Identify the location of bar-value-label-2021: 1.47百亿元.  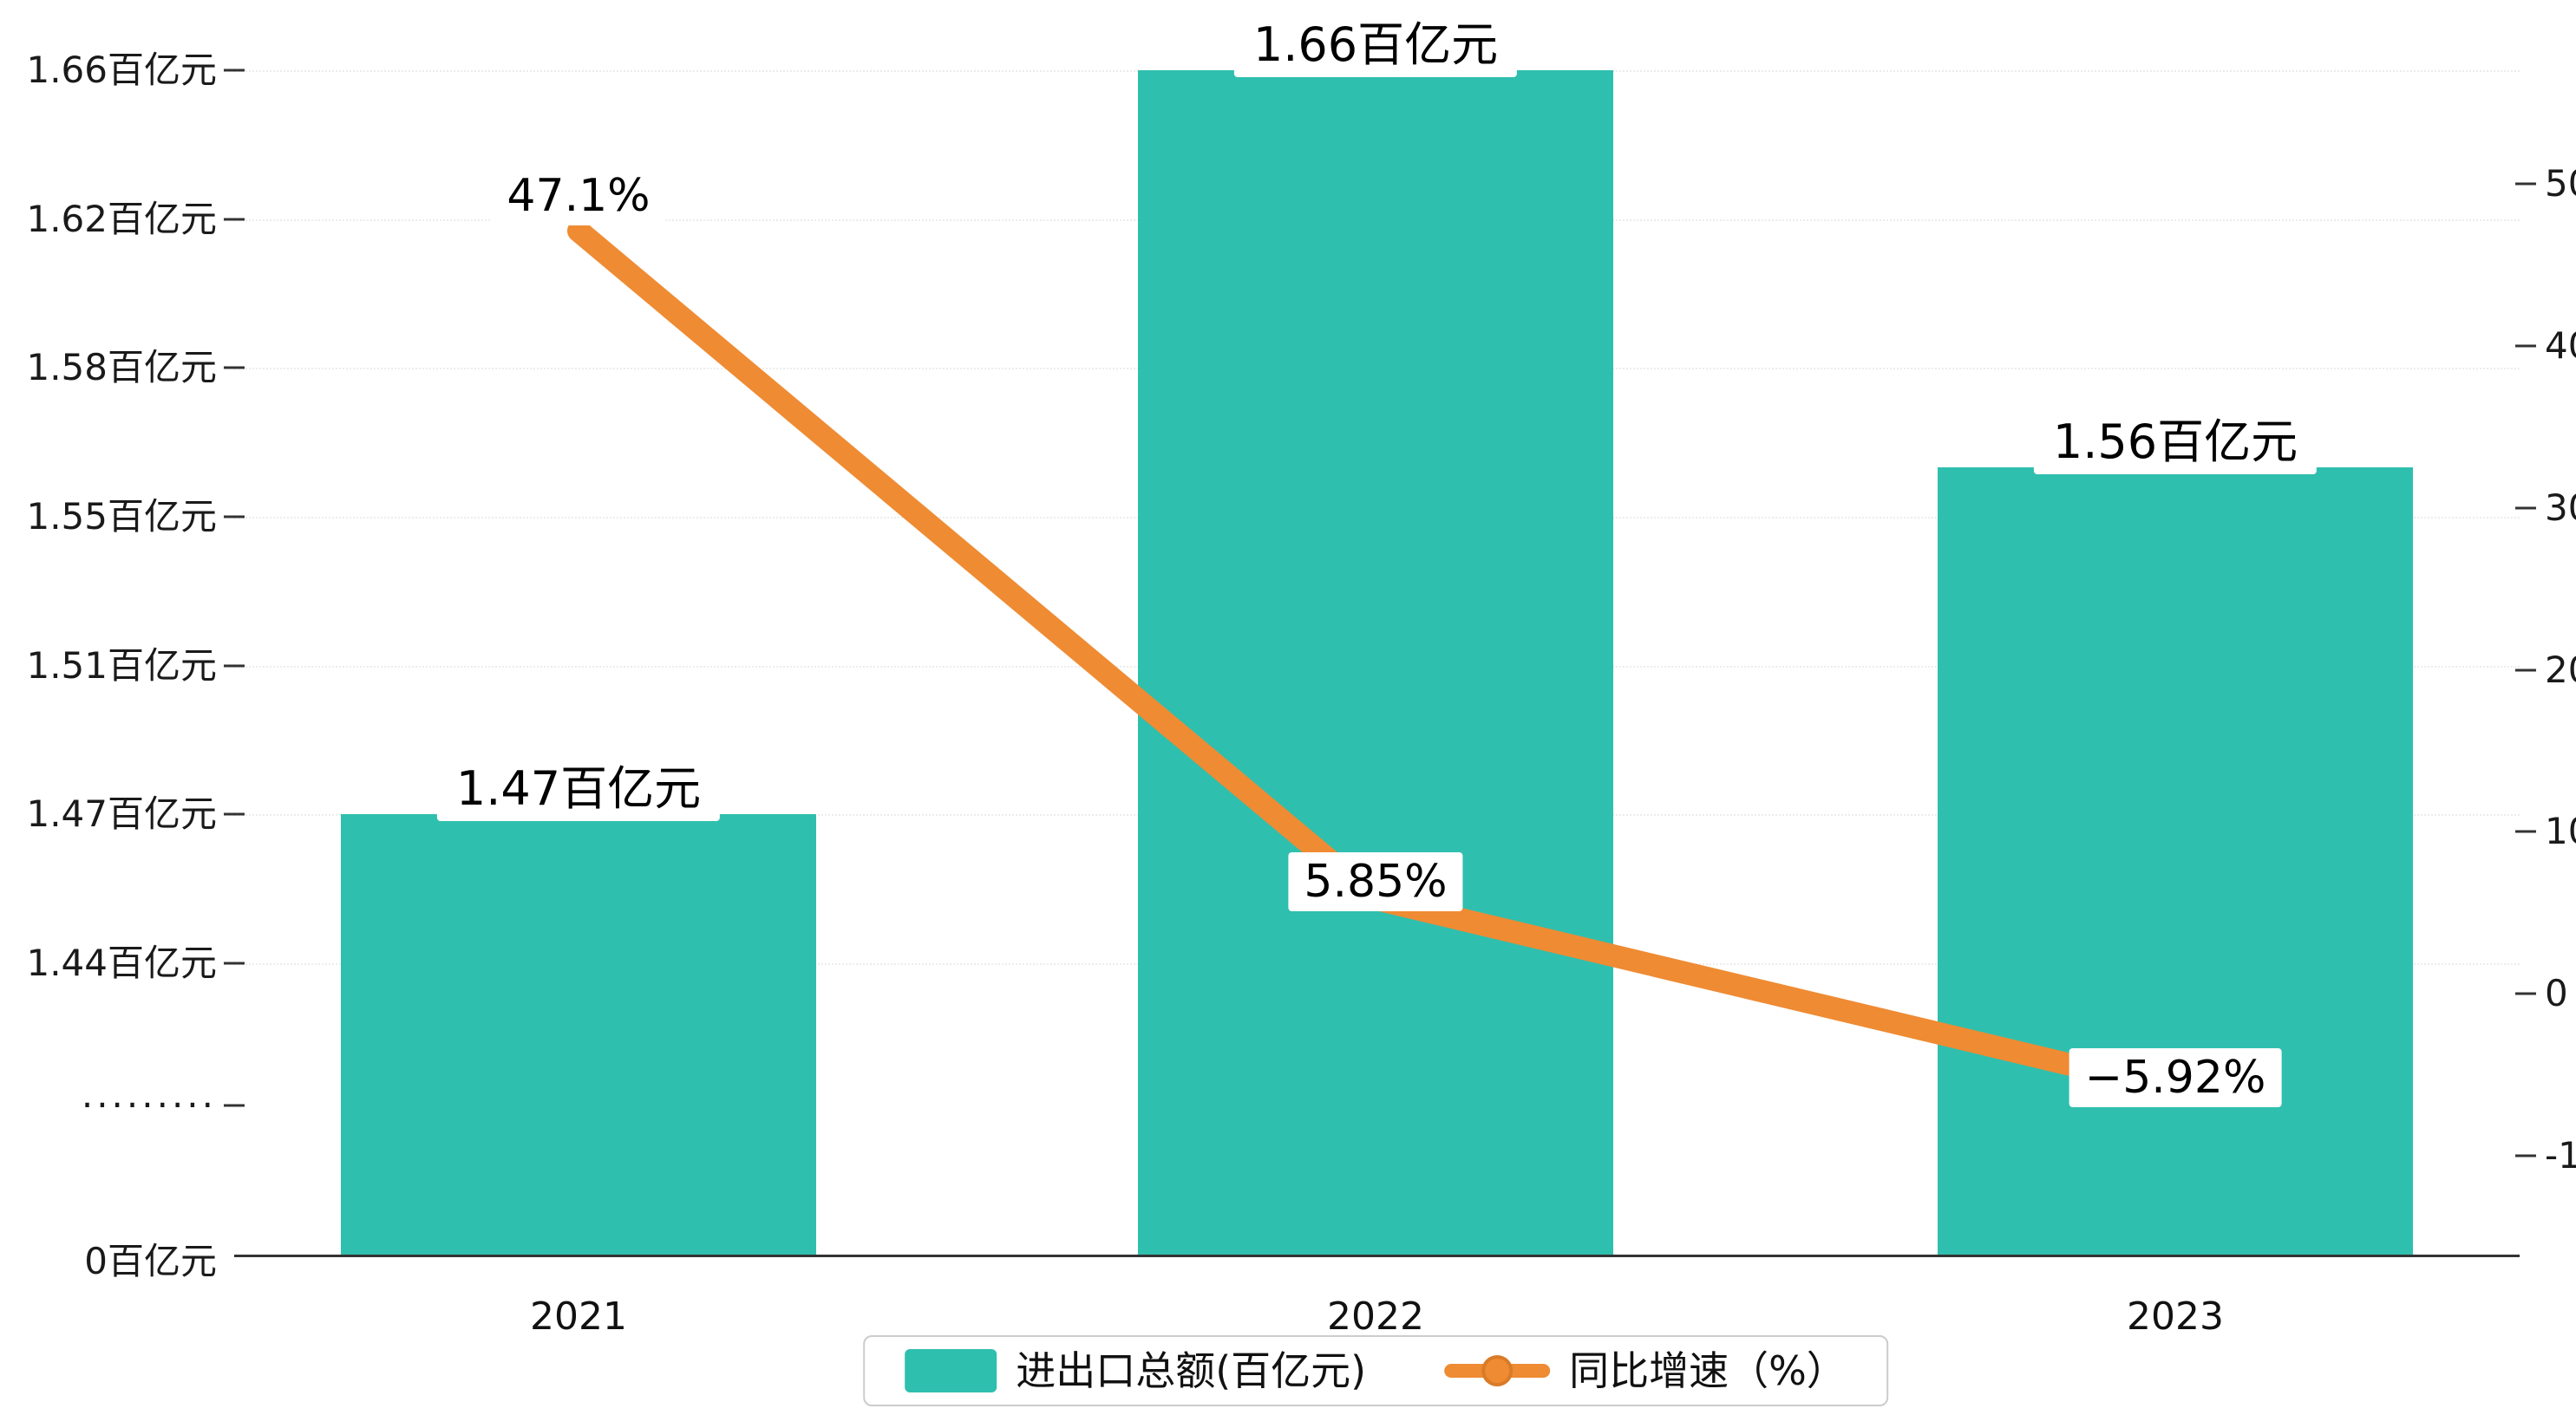
(578, 789).